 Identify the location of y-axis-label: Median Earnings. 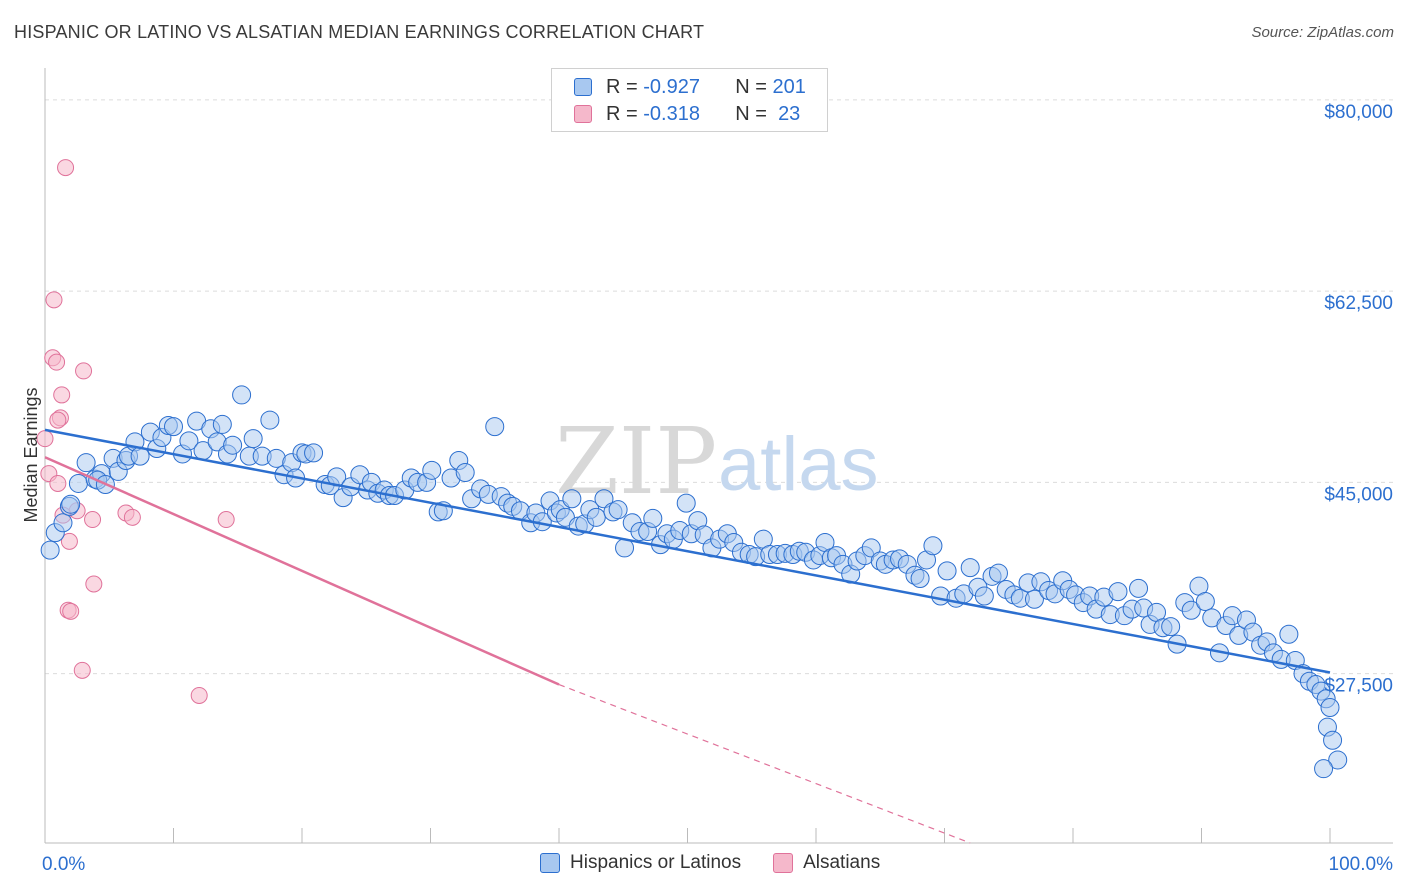
(31, 454).